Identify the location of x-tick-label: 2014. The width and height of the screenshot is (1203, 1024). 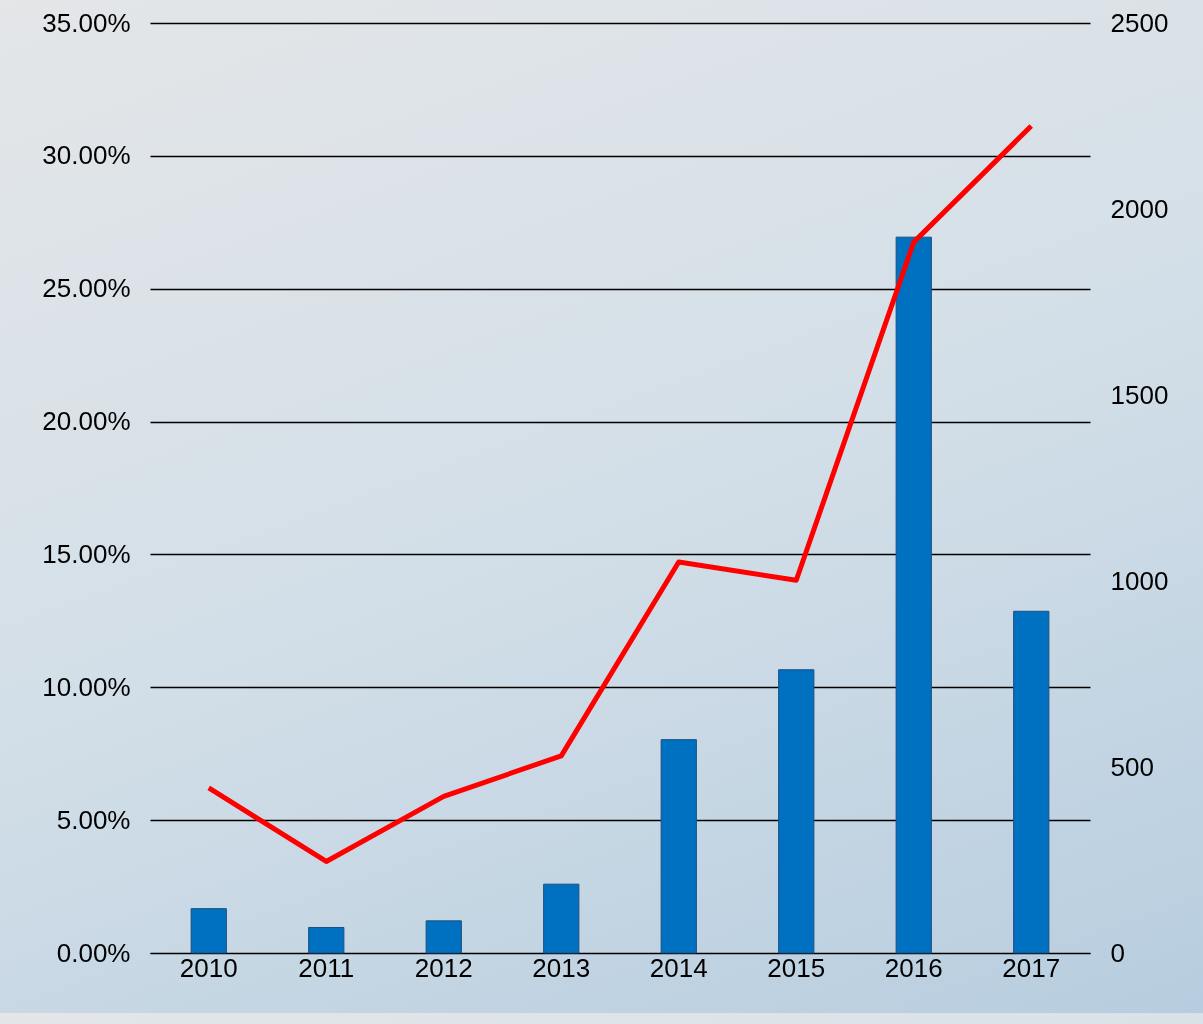
(678, 967).